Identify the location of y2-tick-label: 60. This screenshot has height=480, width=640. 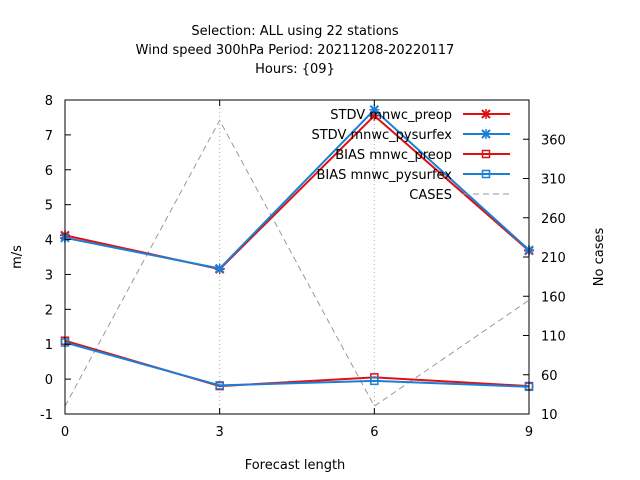
(549, 376).